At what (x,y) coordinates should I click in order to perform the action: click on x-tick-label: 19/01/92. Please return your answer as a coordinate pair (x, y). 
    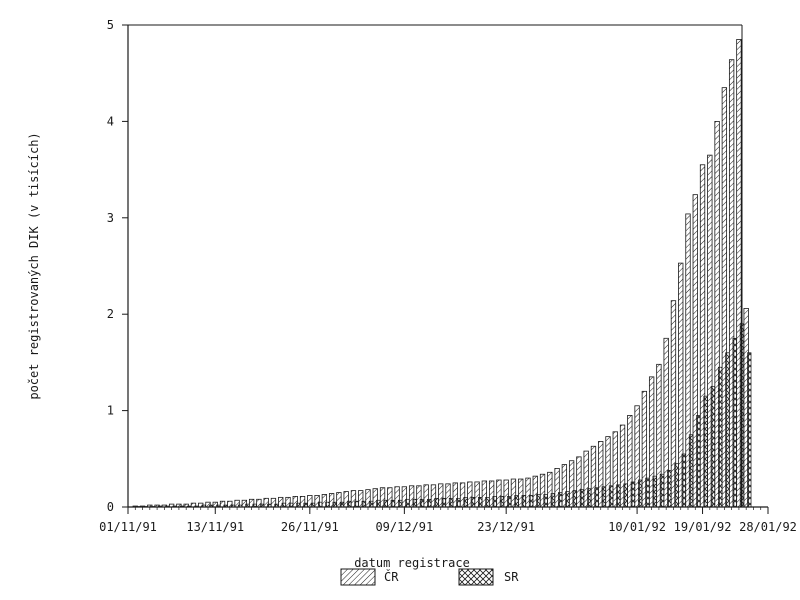
    Looking at the image, I should click on (703, 527).